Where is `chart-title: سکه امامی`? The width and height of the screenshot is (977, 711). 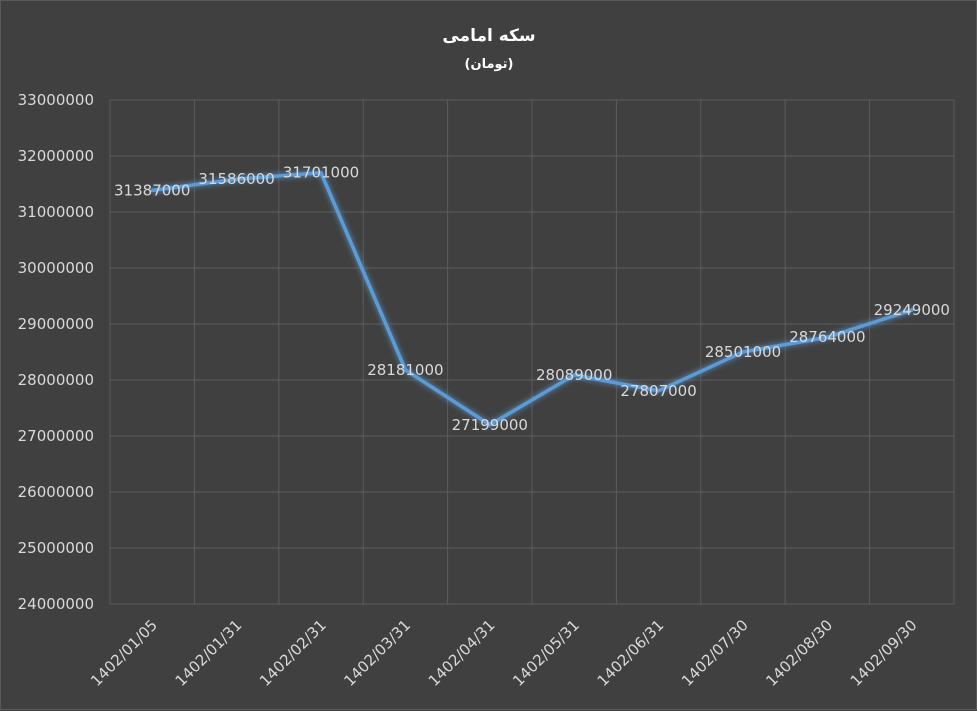
chart-title: سکه امامی is located at coordinates (488, 36).